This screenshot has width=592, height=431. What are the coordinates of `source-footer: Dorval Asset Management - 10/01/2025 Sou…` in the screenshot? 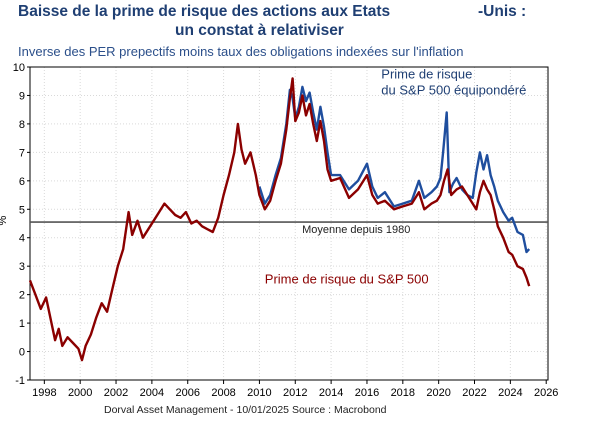 It's located at (245, 410).